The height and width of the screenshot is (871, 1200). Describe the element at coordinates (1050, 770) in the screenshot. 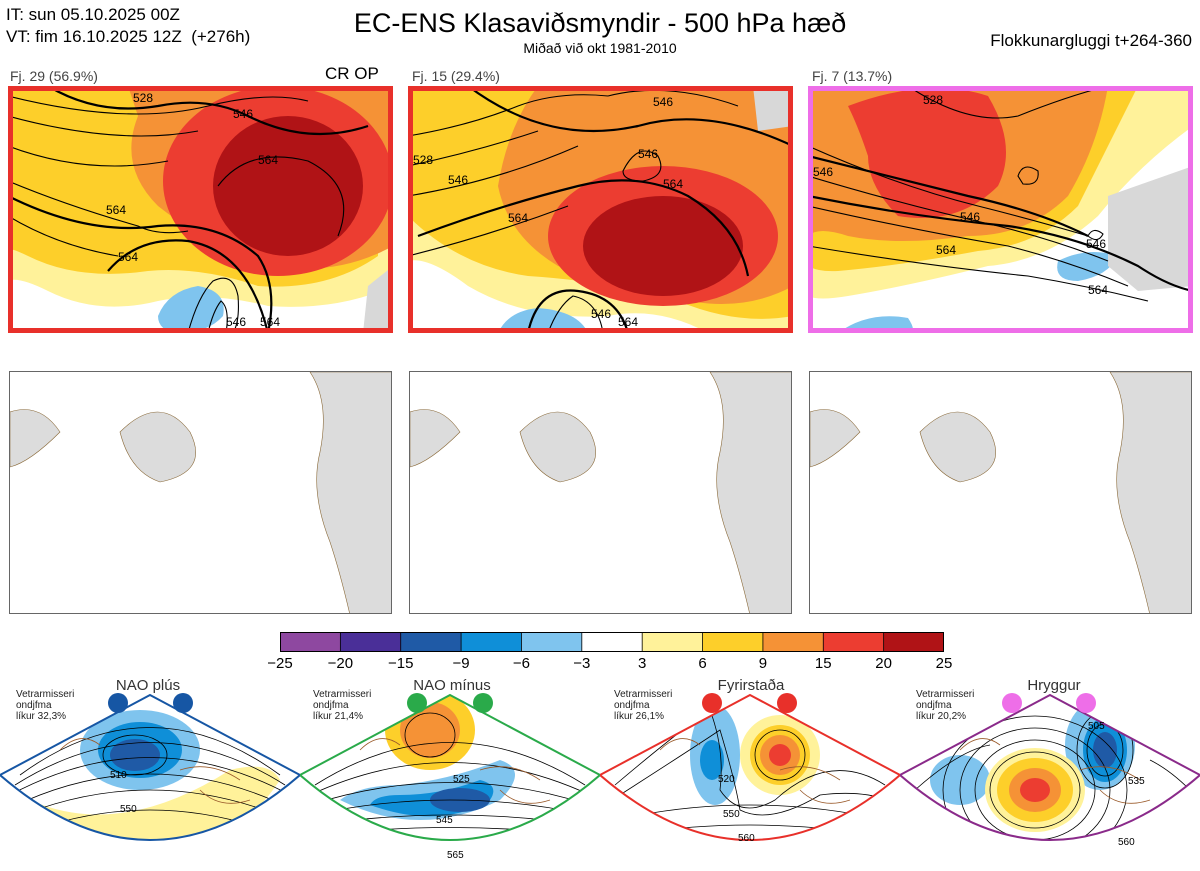

I see `regime-4-map: 505 535 560` at that location.